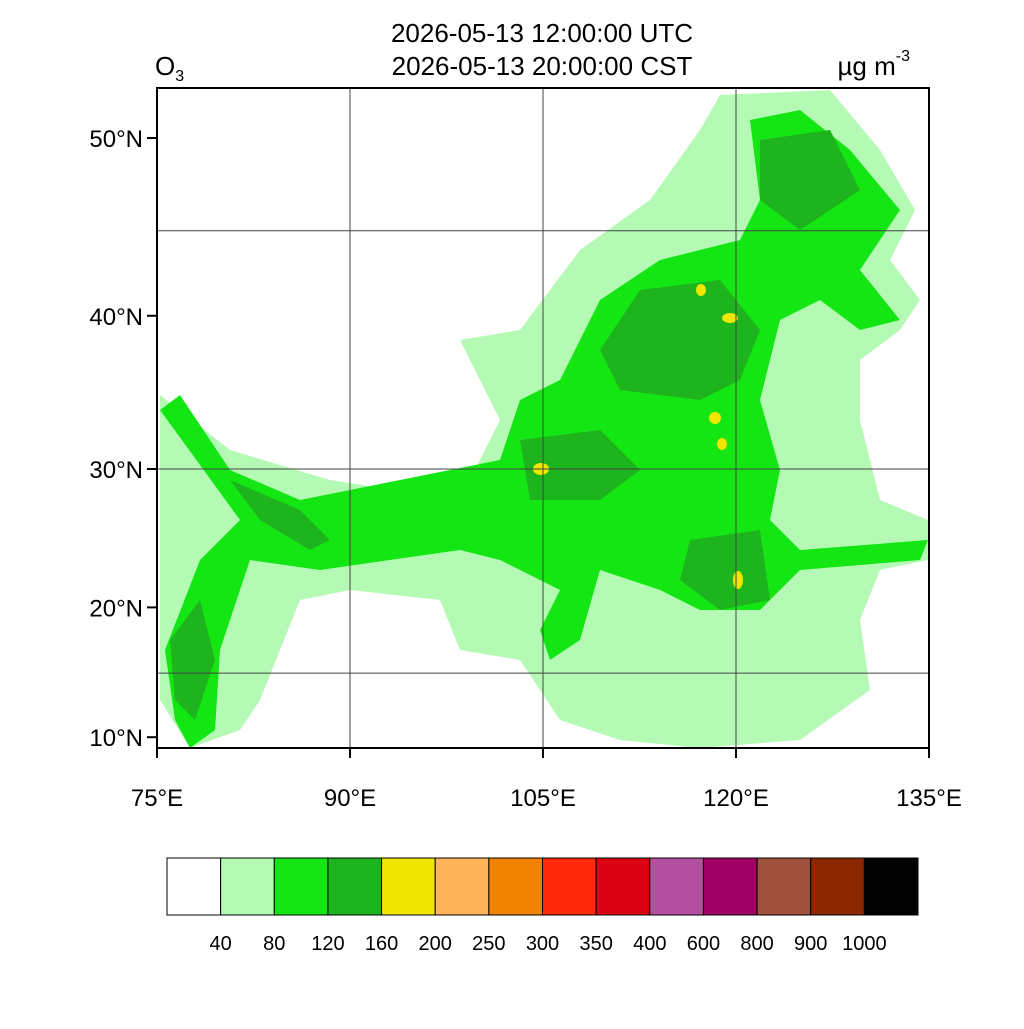 The image size is (1024, 1029). What do you see at coordinates (864, 944) in the screenshot?
I see `colorbar-label: 1000` at bounding box center [864, 944].